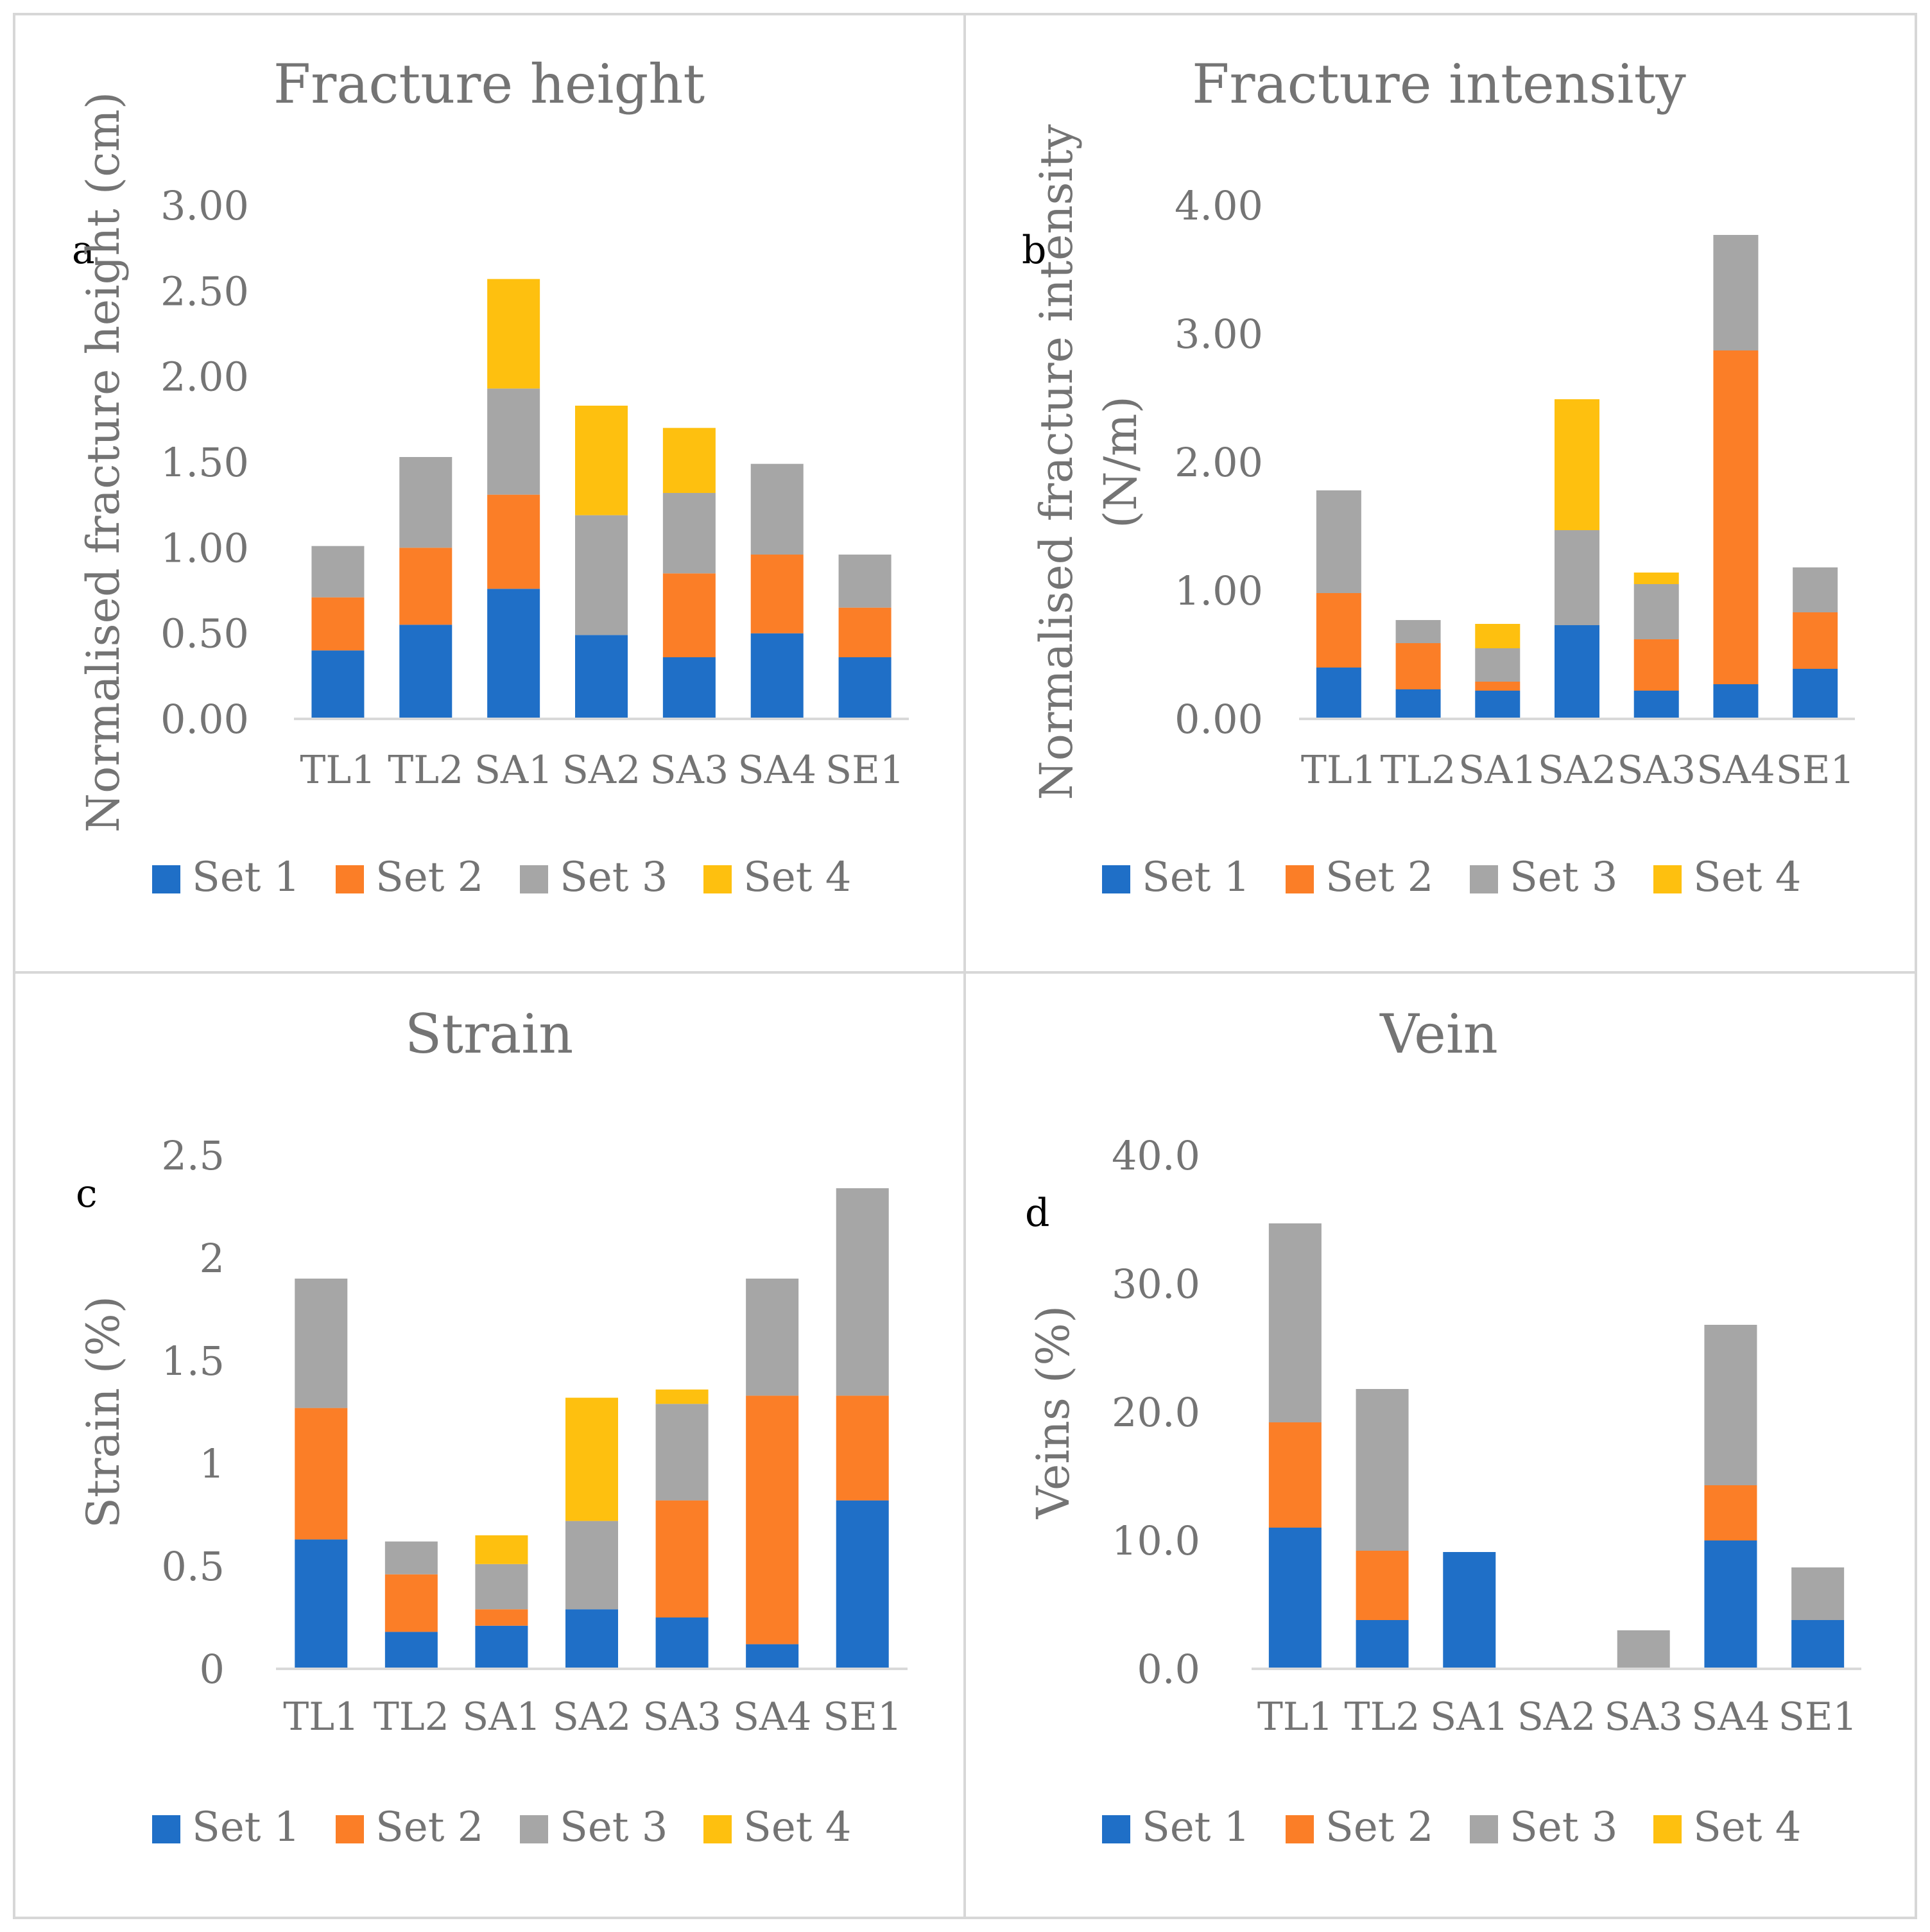 The height and width of the screenshot is (1932, 1930). What do you see at coordinates (1418, 704) in the screenshot?
I see `bar-tl2-set1` at bounding box center [1418, 704].